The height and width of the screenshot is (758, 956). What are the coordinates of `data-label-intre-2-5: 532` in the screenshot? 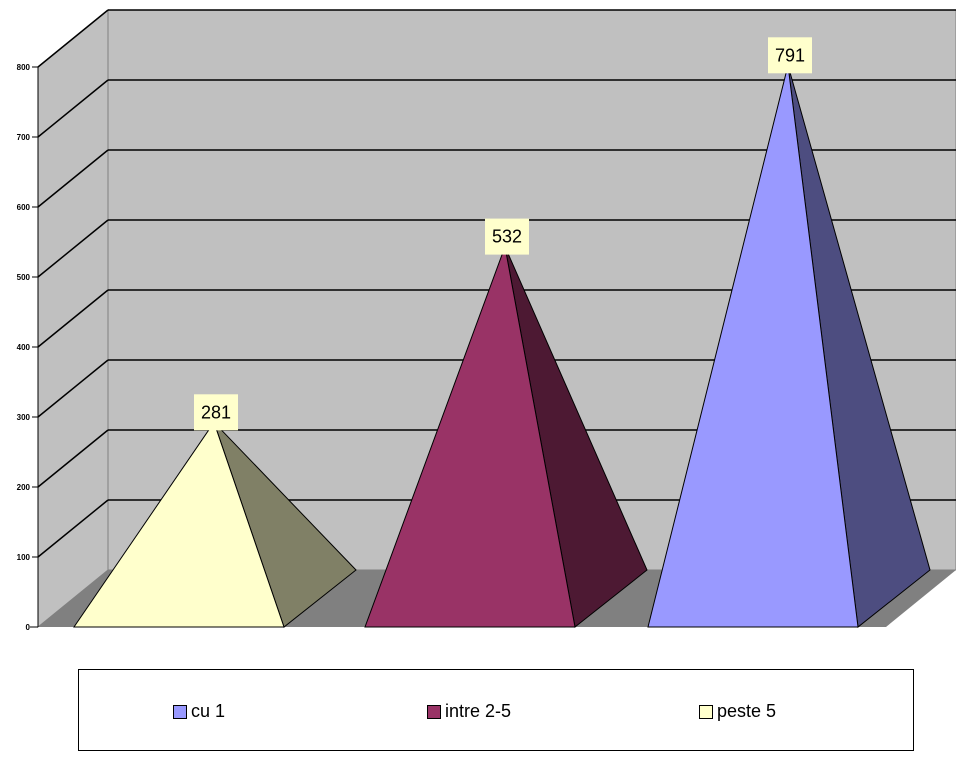 It's located at (507, 237).